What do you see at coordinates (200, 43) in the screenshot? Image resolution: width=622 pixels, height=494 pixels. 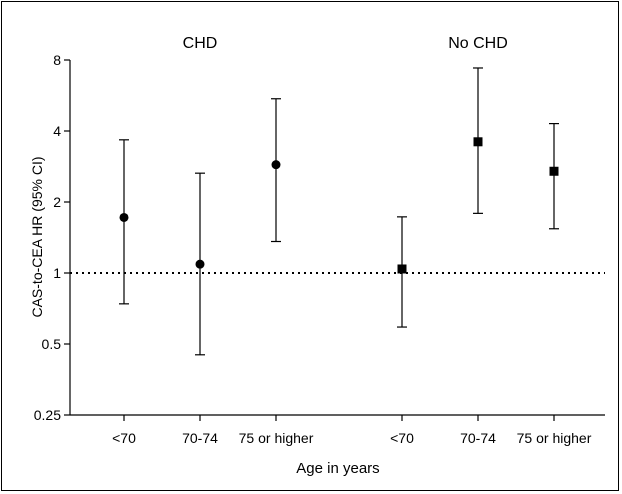 I see `group-label: CHD` at bounding box center [200, 43].